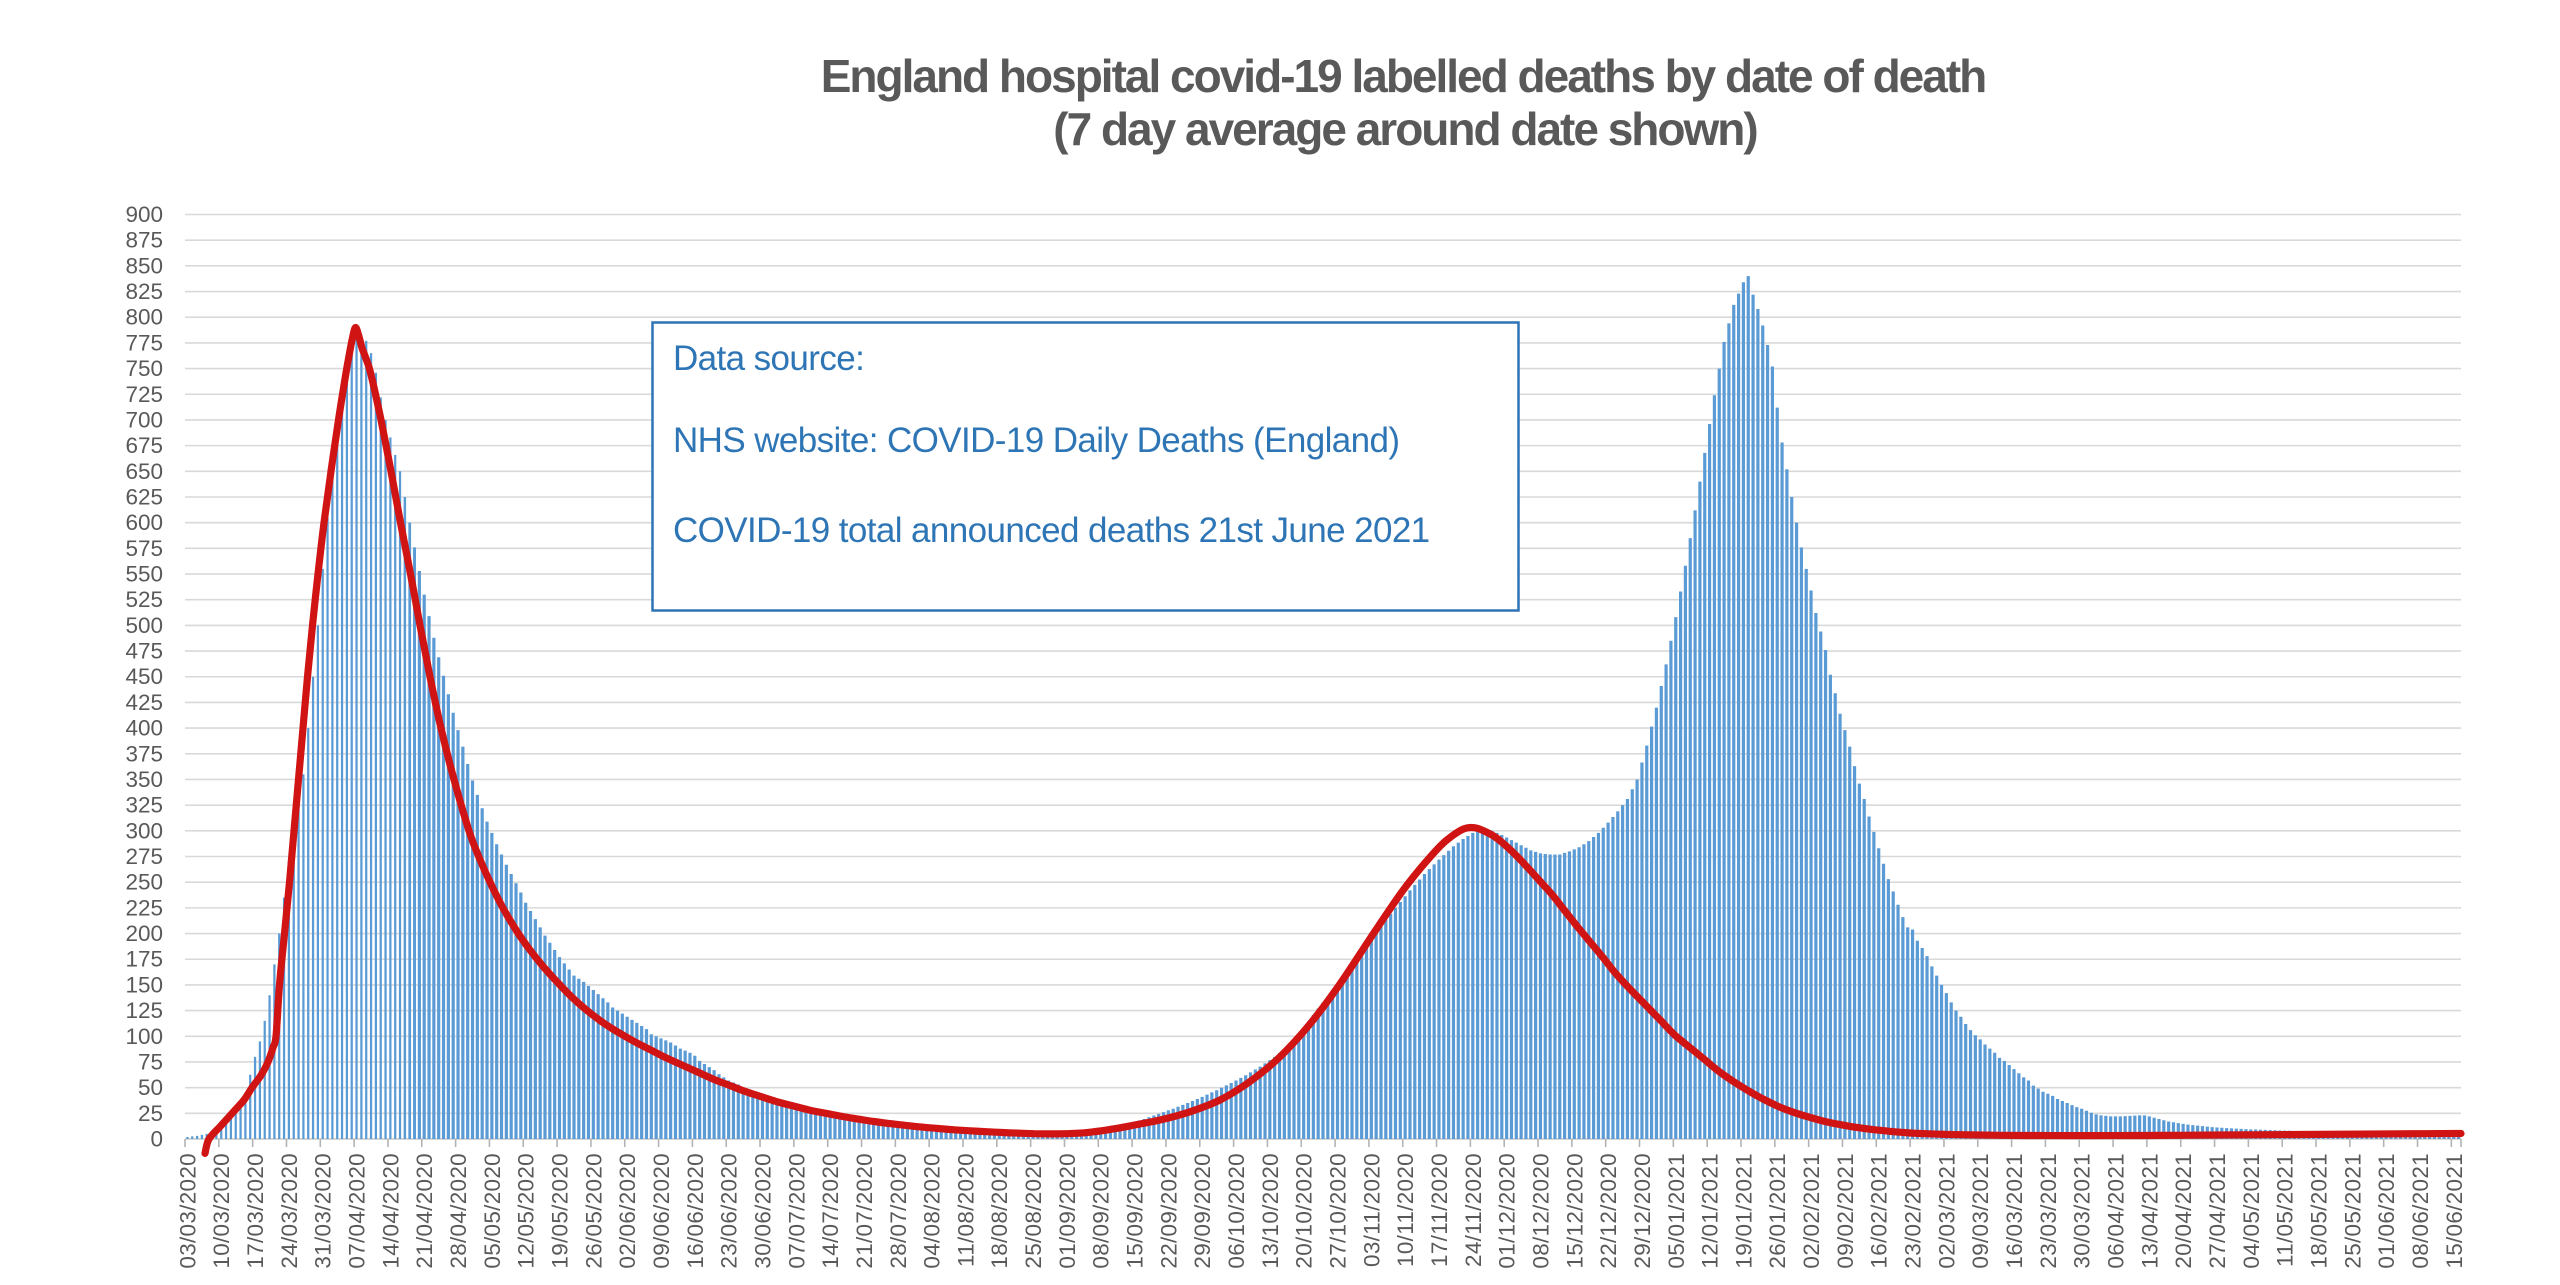  I want to click on svg-text: 26/05/2020, so click(593, 1211).